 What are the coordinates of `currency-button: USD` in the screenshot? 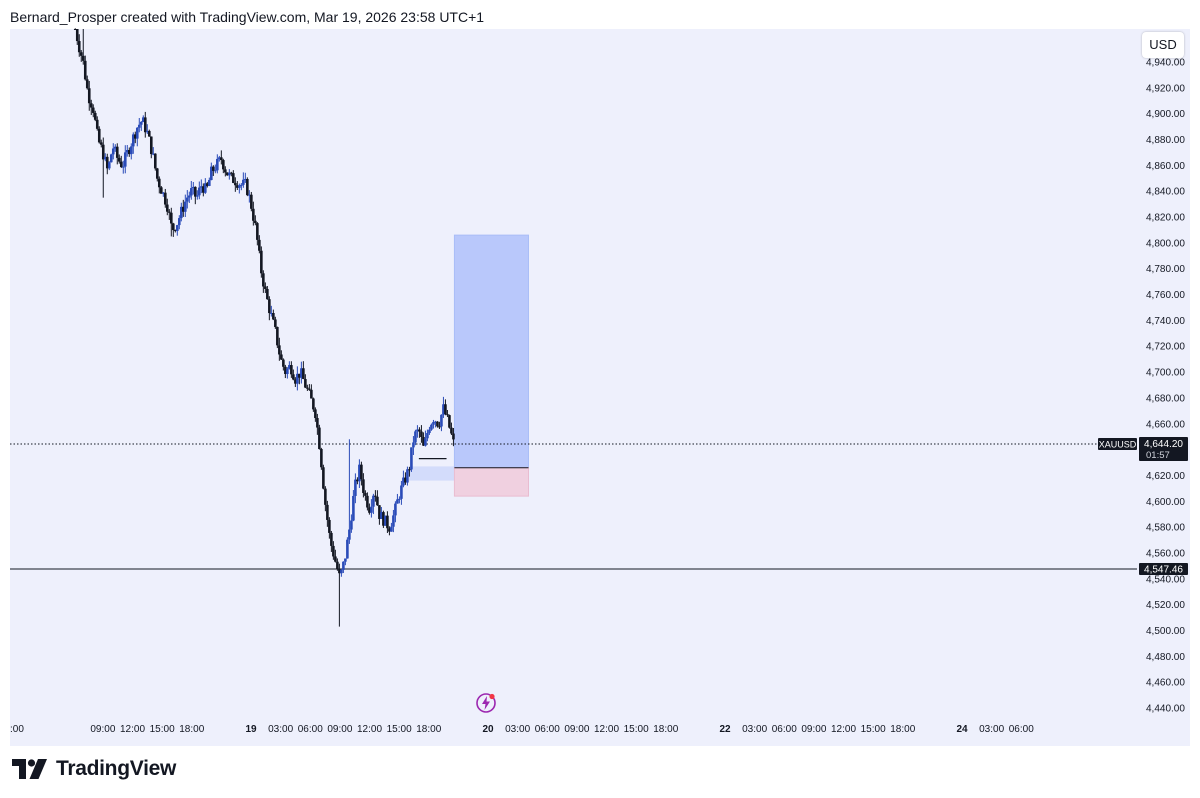 It's located at (1163, 45).